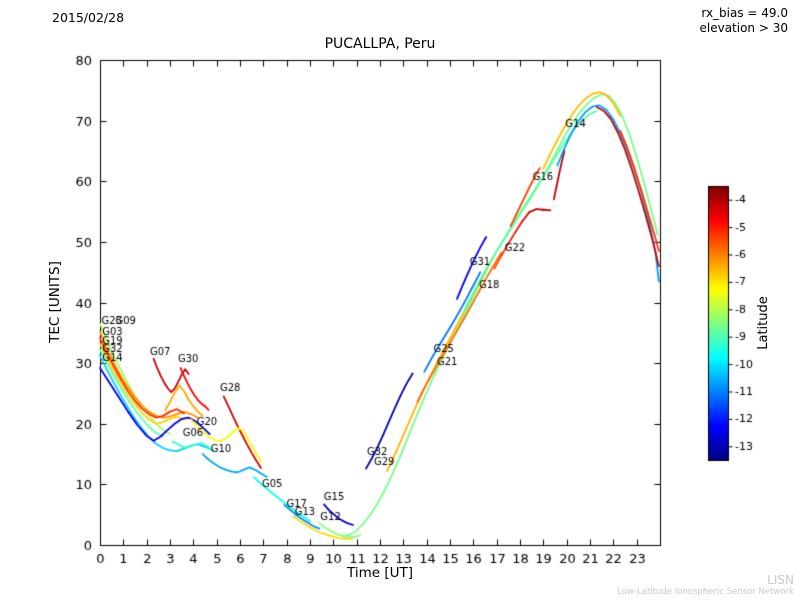 This screenshot has width=800, height=600. Describe the element at coordinates (55, 302) in the screenshot. I see `y-axis-label: TEC [UNITS]` at that location.